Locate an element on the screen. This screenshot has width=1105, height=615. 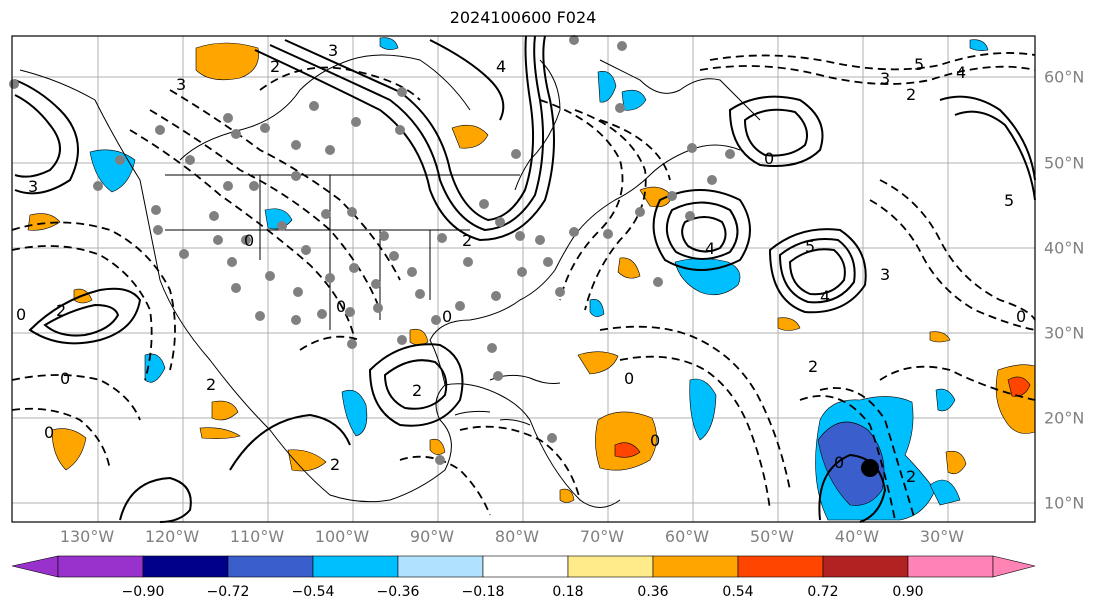
colorbar-tick-label: −0.72 is located at coordinates (228, 592).